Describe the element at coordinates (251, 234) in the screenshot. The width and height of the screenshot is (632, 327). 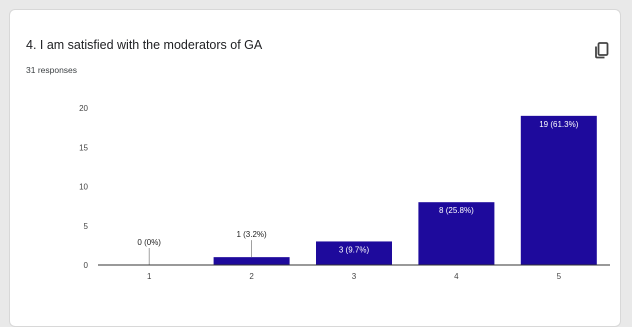
I see `data-label: 1 (3.2%)` at that location.